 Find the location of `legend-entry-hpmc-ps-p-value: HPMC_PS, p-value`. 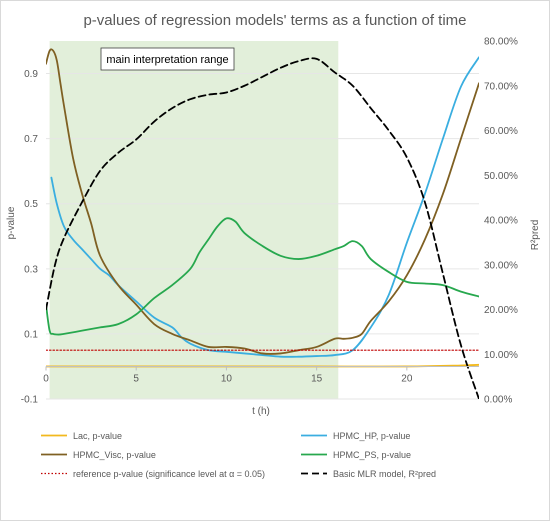

legend-entry-hpmc-ps-p-value: HPMC_PS, p-value is located at coordinates (356, 455).